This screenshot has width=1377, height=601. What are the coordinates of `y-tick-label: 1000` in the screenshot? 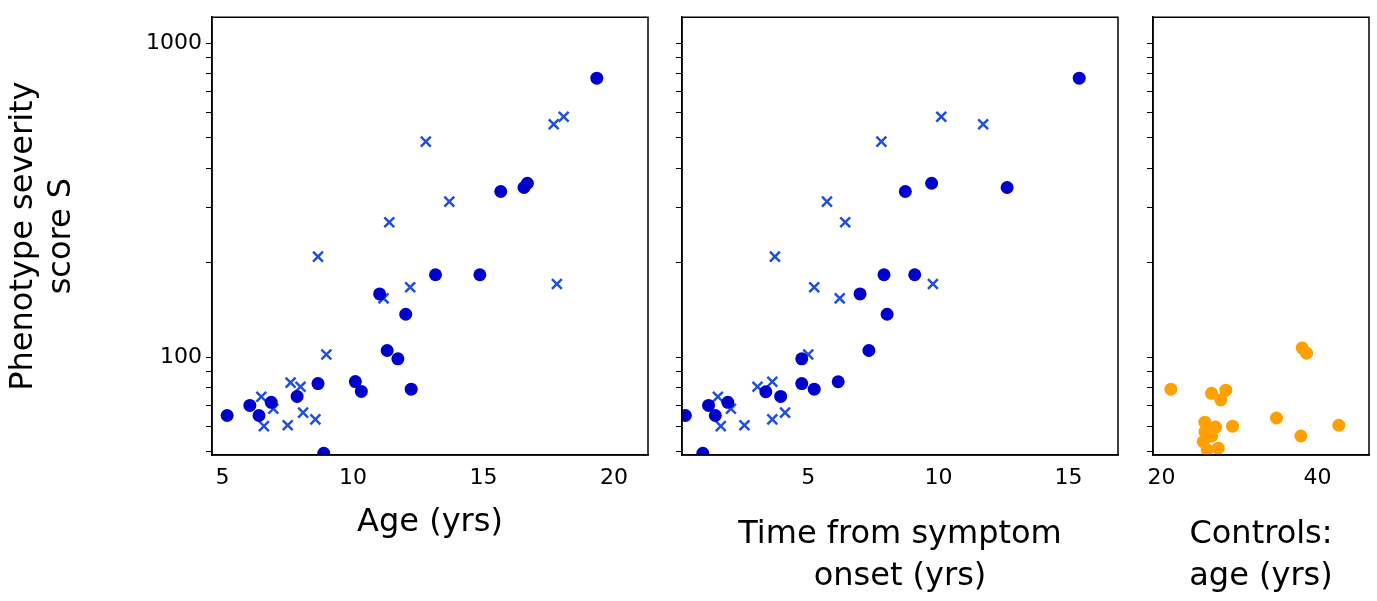 It's located at (174, 41).